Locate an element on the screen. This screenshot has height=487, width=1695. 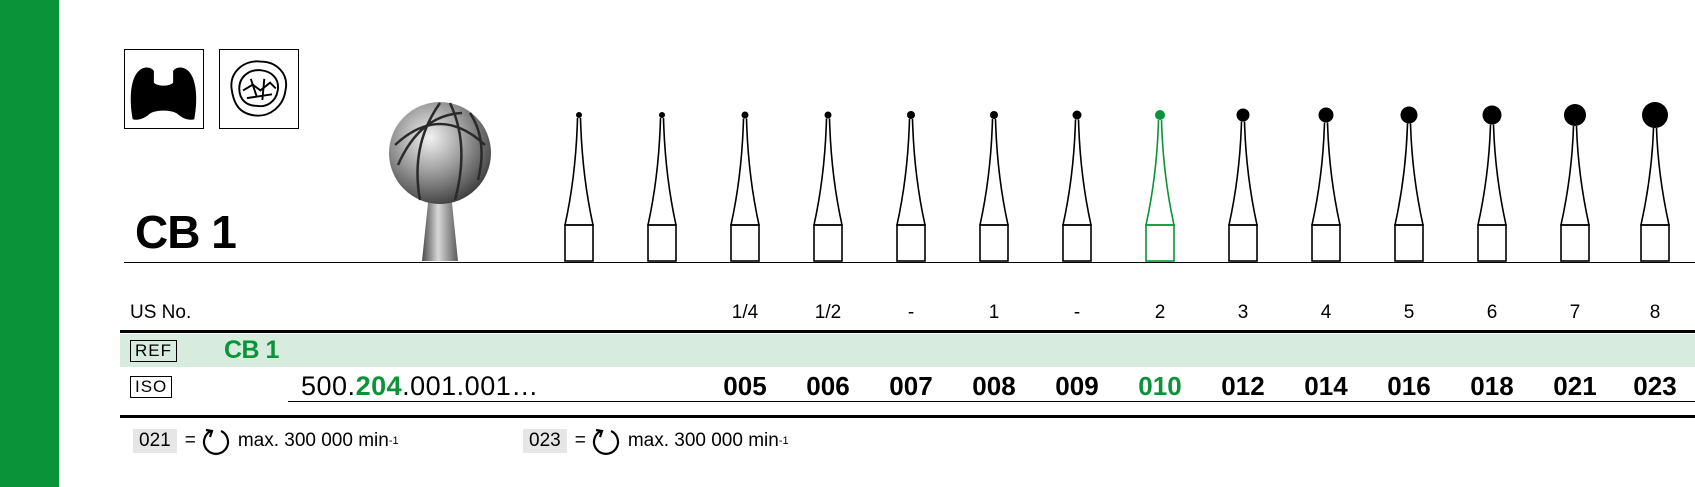
iso-size-cell: 021 is located at coordinates (1575, 386).